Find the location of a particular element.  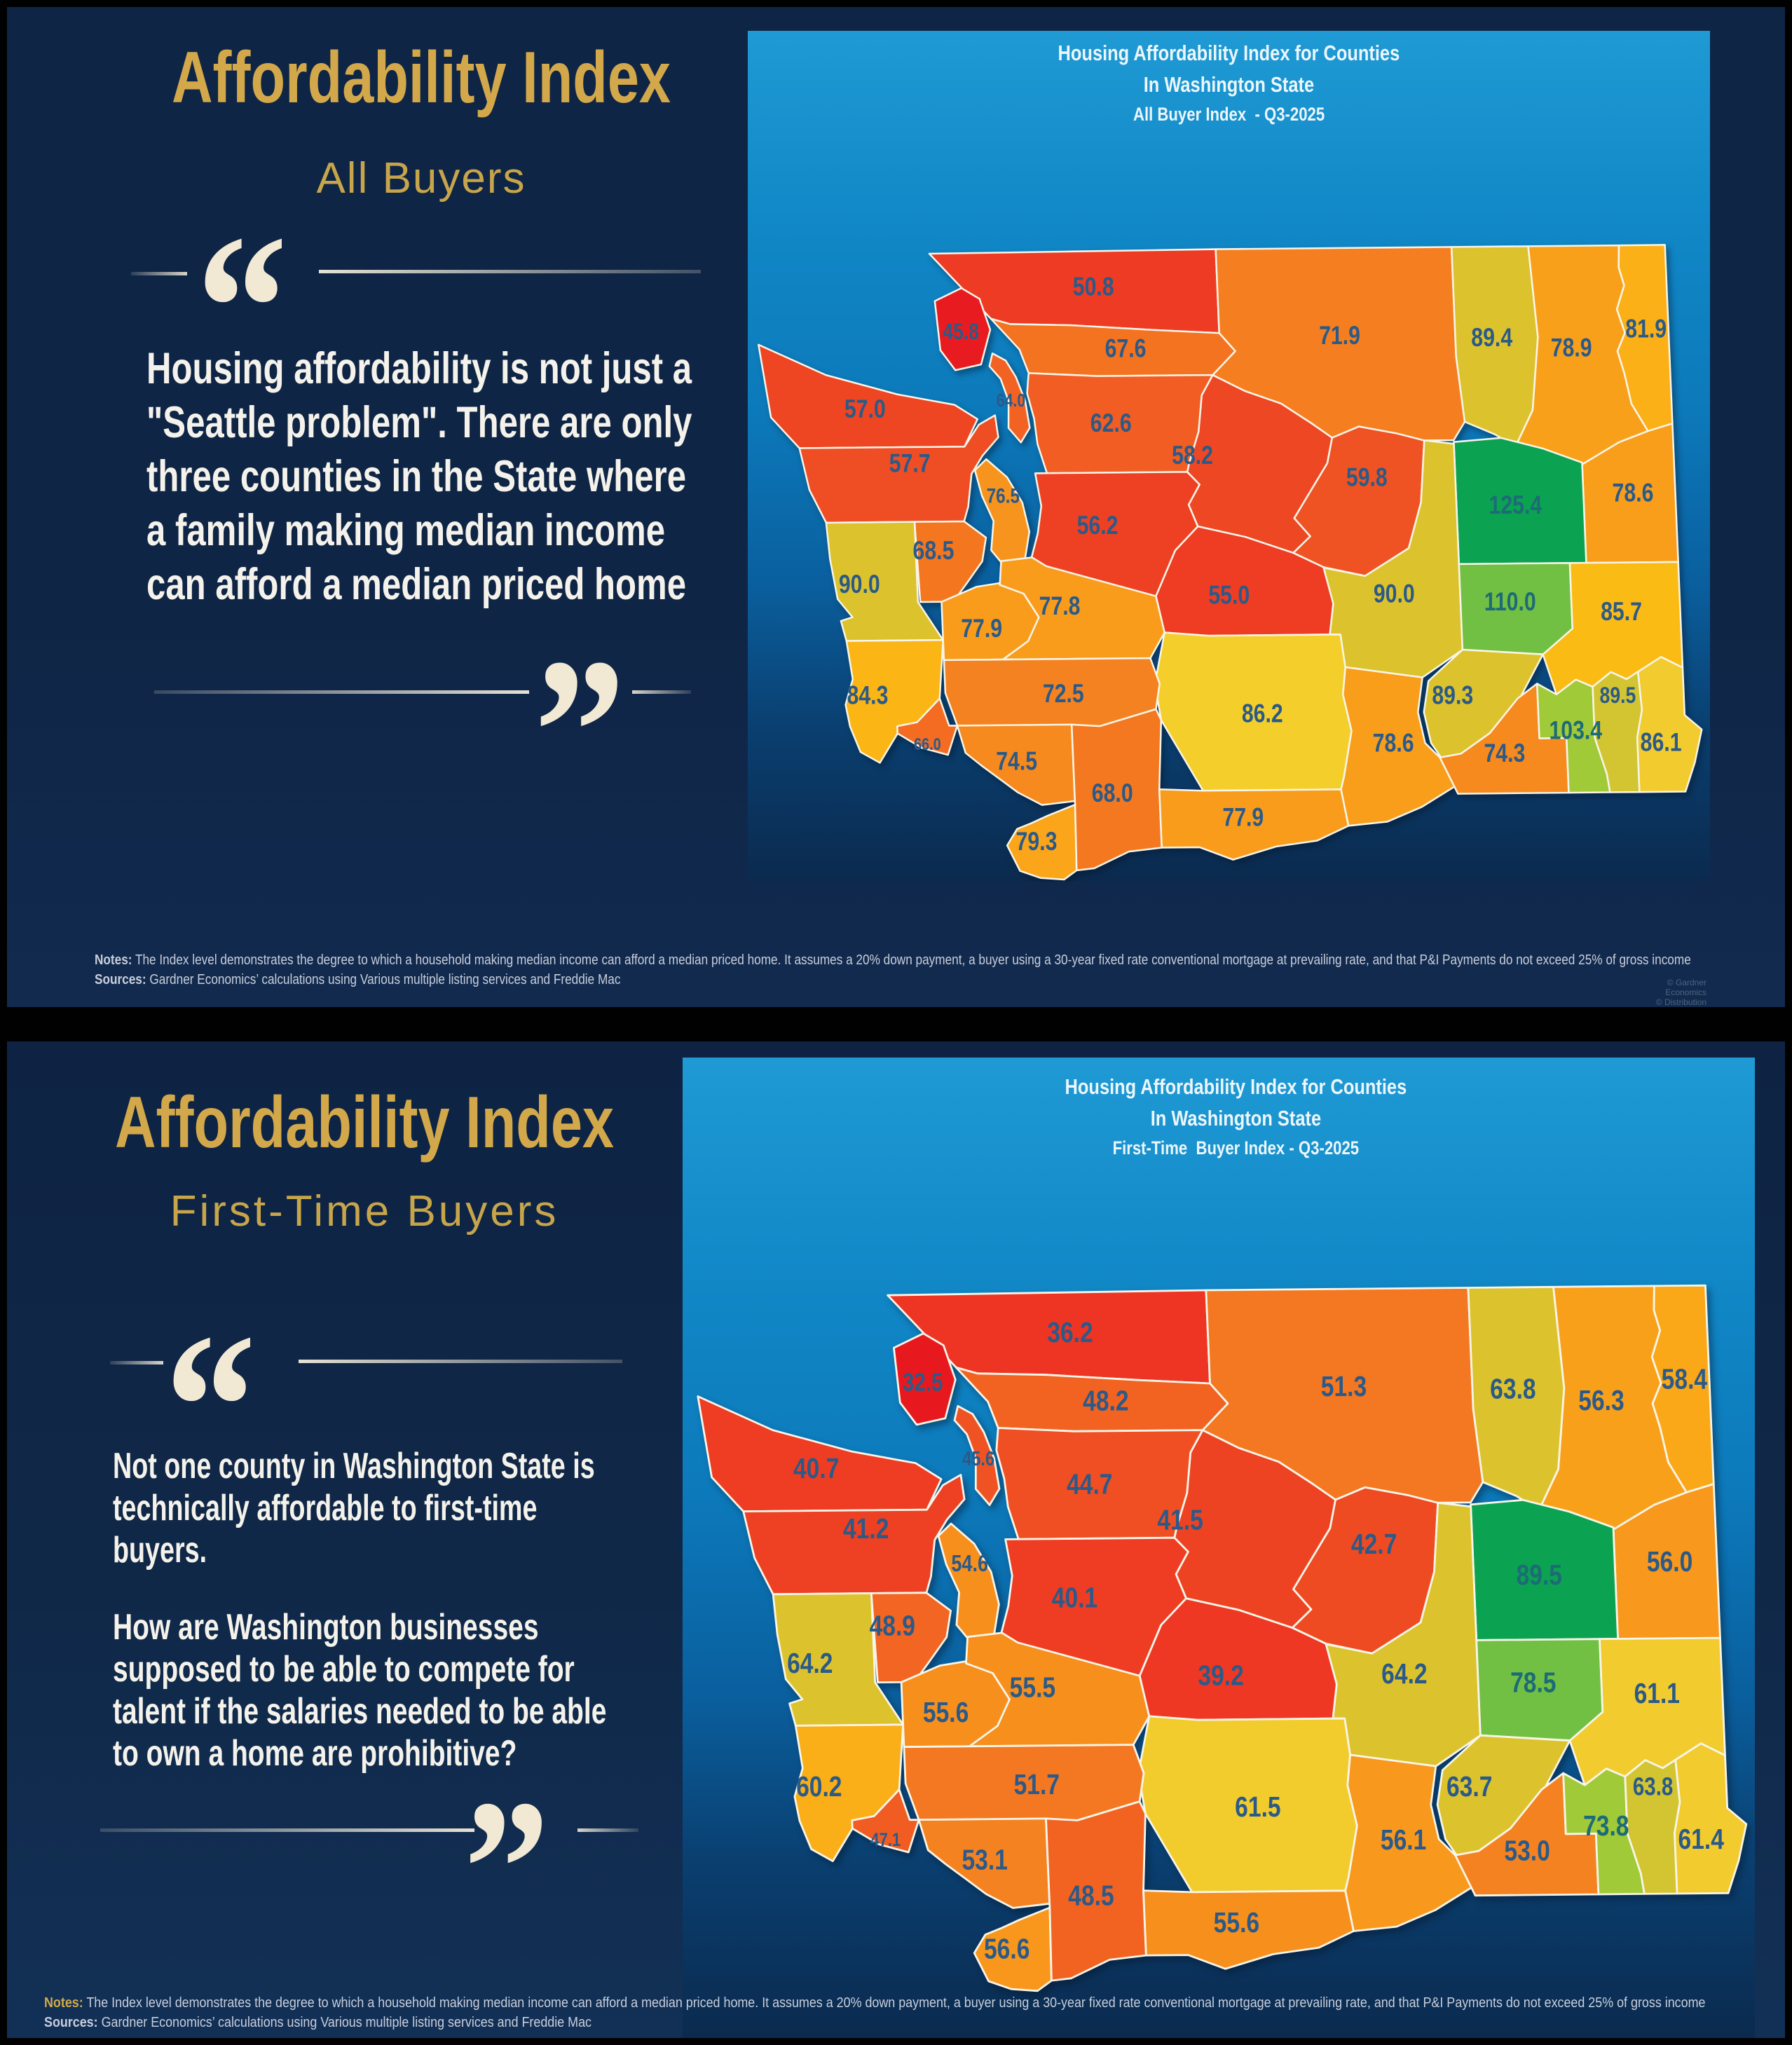

svg-text: 59.8 is located at coordinates (1367, 477).